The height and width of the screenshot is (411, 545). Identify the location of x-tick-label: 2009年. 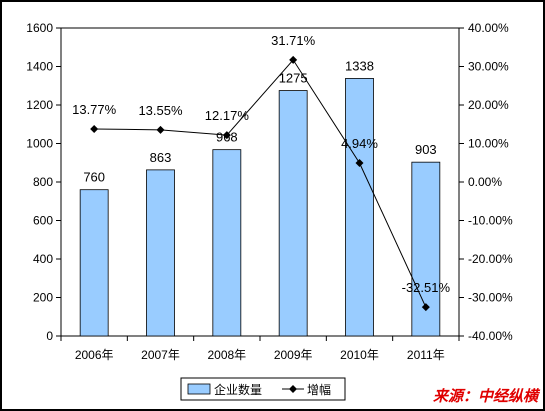
(293, 355).